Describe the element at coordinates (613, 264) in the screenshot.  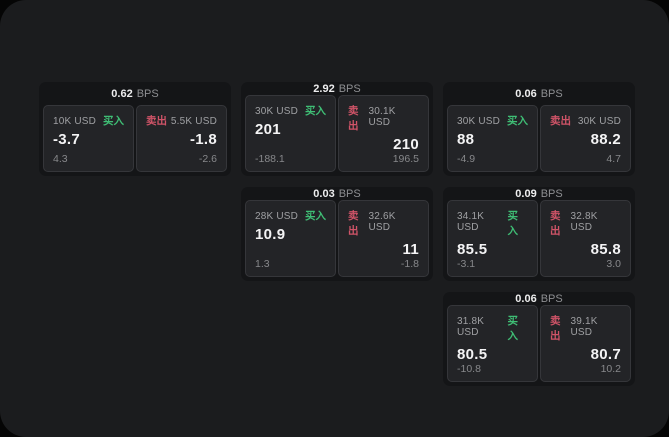
I see `sell-delta: 3.0` at that location.